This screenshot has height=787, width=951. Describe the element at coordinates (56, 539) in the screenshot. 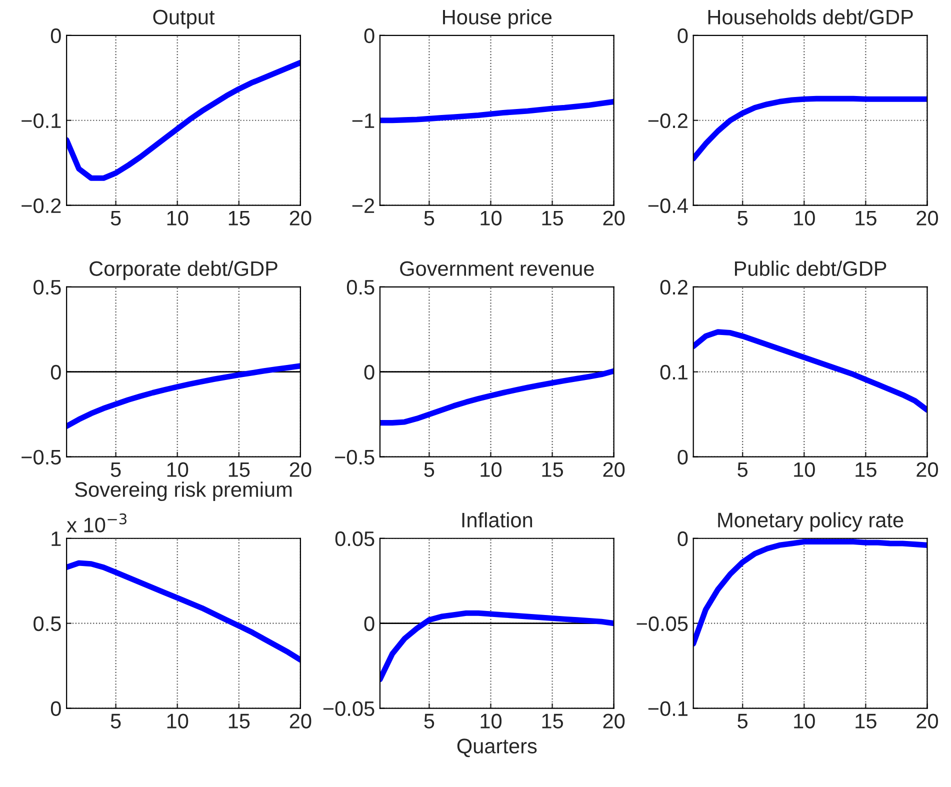

I see `y-tick-label: 1` at that location.